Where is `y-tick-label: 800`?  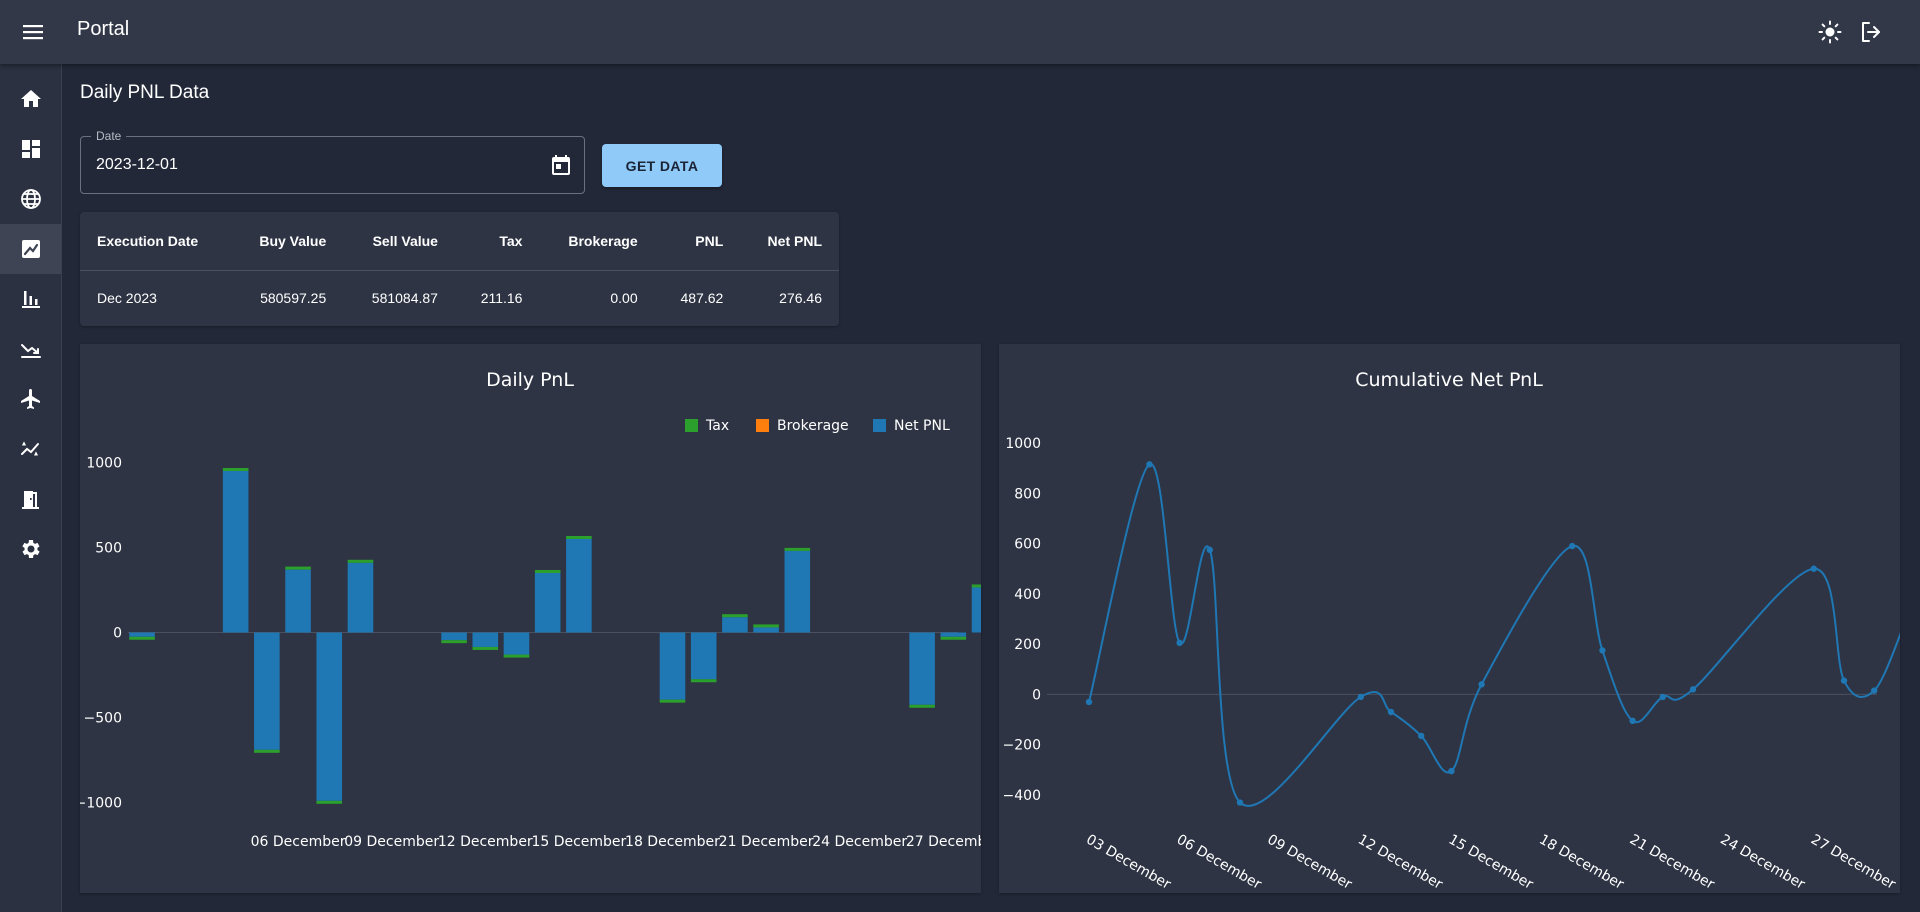 y-tick-label: 800 is located at coordinates (1027, 494).